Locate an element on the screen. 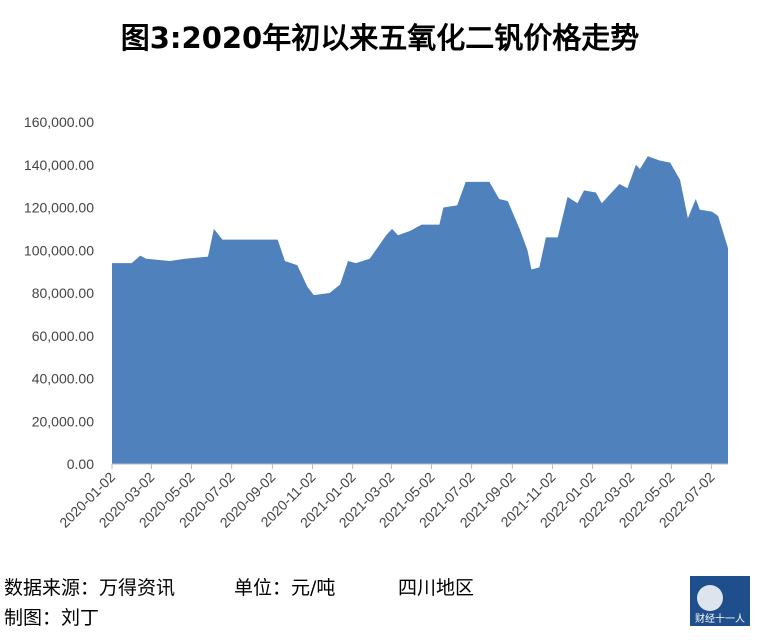  source: 数据来源：万得资讯 is located at coordinates (89, 588).